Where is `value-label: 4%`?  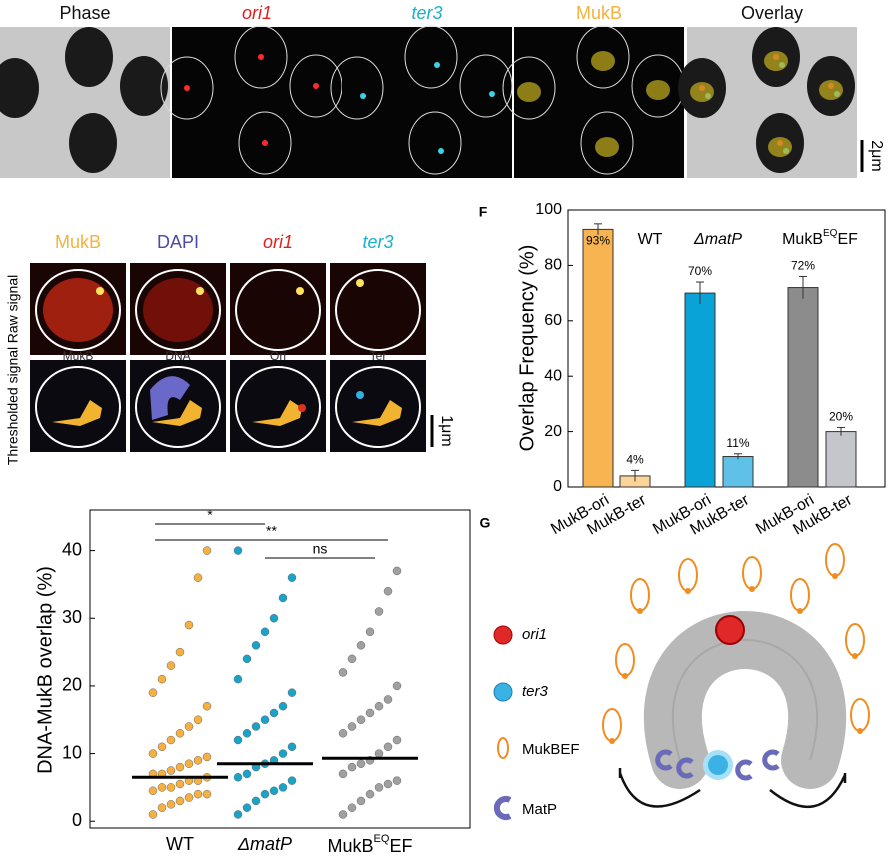 value-label: 4% is located at coordinates (635, 460).